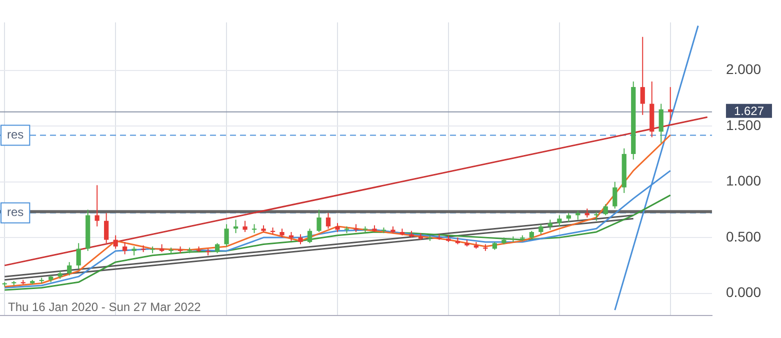 The image size is (781, 338). I want to click on y-tick-label: 2.000, so click(744, 69).